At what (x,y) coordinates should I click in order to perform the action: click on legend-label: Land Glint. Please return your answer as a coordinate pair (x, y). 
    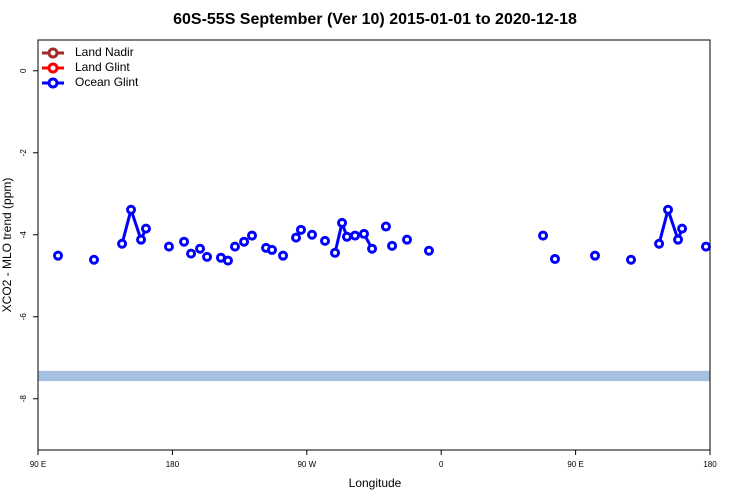
    Looking at the image, I should click on (102, 67).